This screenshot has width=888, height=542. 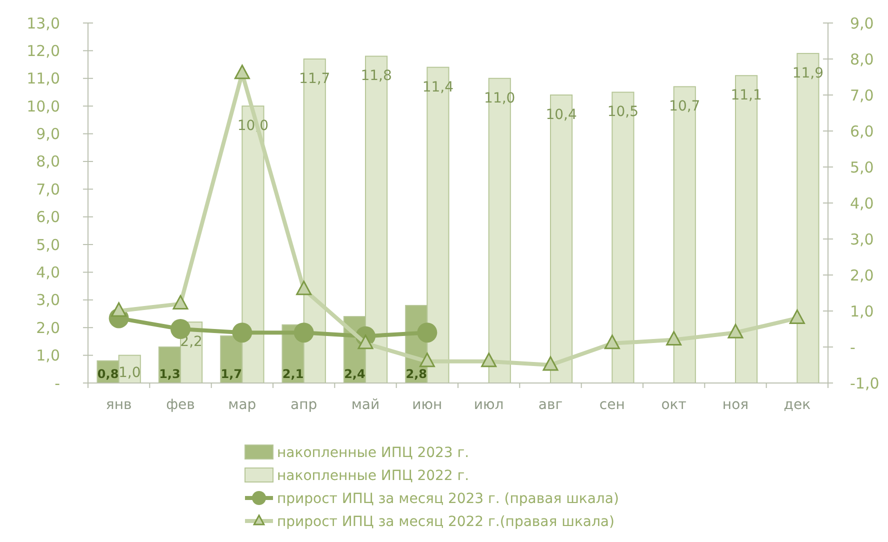 What do you see at coordinates (119, 405) in the screenshot?
I see `x-tick-label: янв` at bounding box center [119, 405].